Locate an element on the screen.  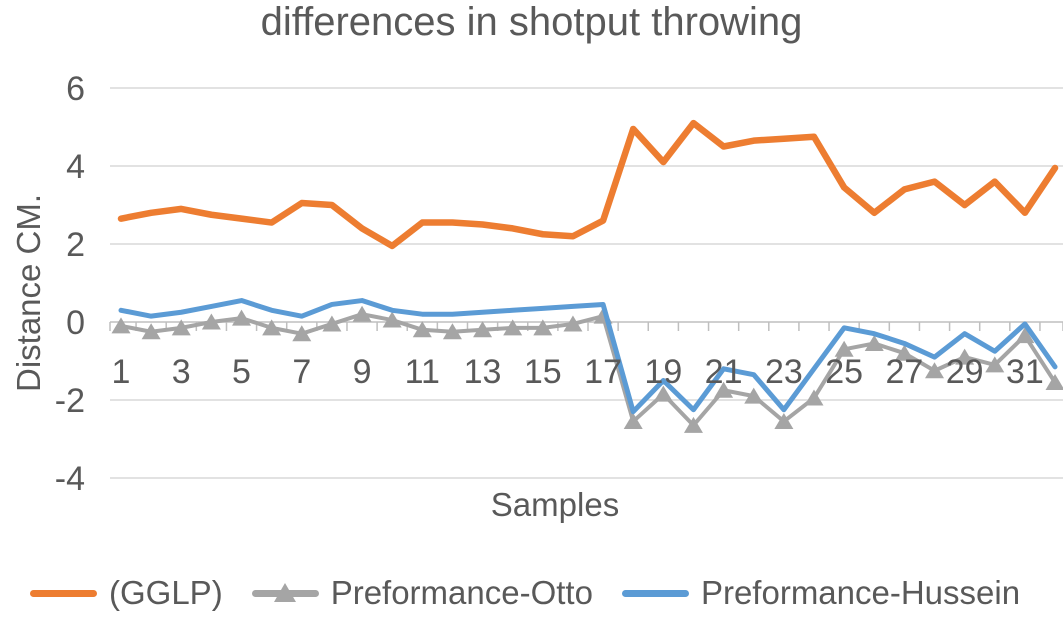
x-tick-label-9: 9 is located at coordinates (362, 372).